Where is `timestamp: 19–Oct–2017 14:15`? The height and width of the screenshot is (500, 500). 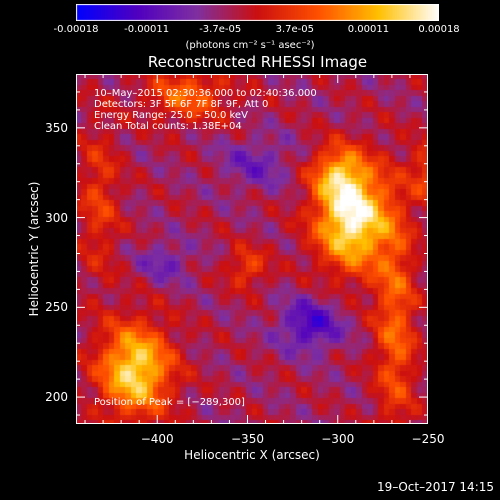 timestamp: 19–Oct–2017 14:15 is located at coordinates (435, 487).